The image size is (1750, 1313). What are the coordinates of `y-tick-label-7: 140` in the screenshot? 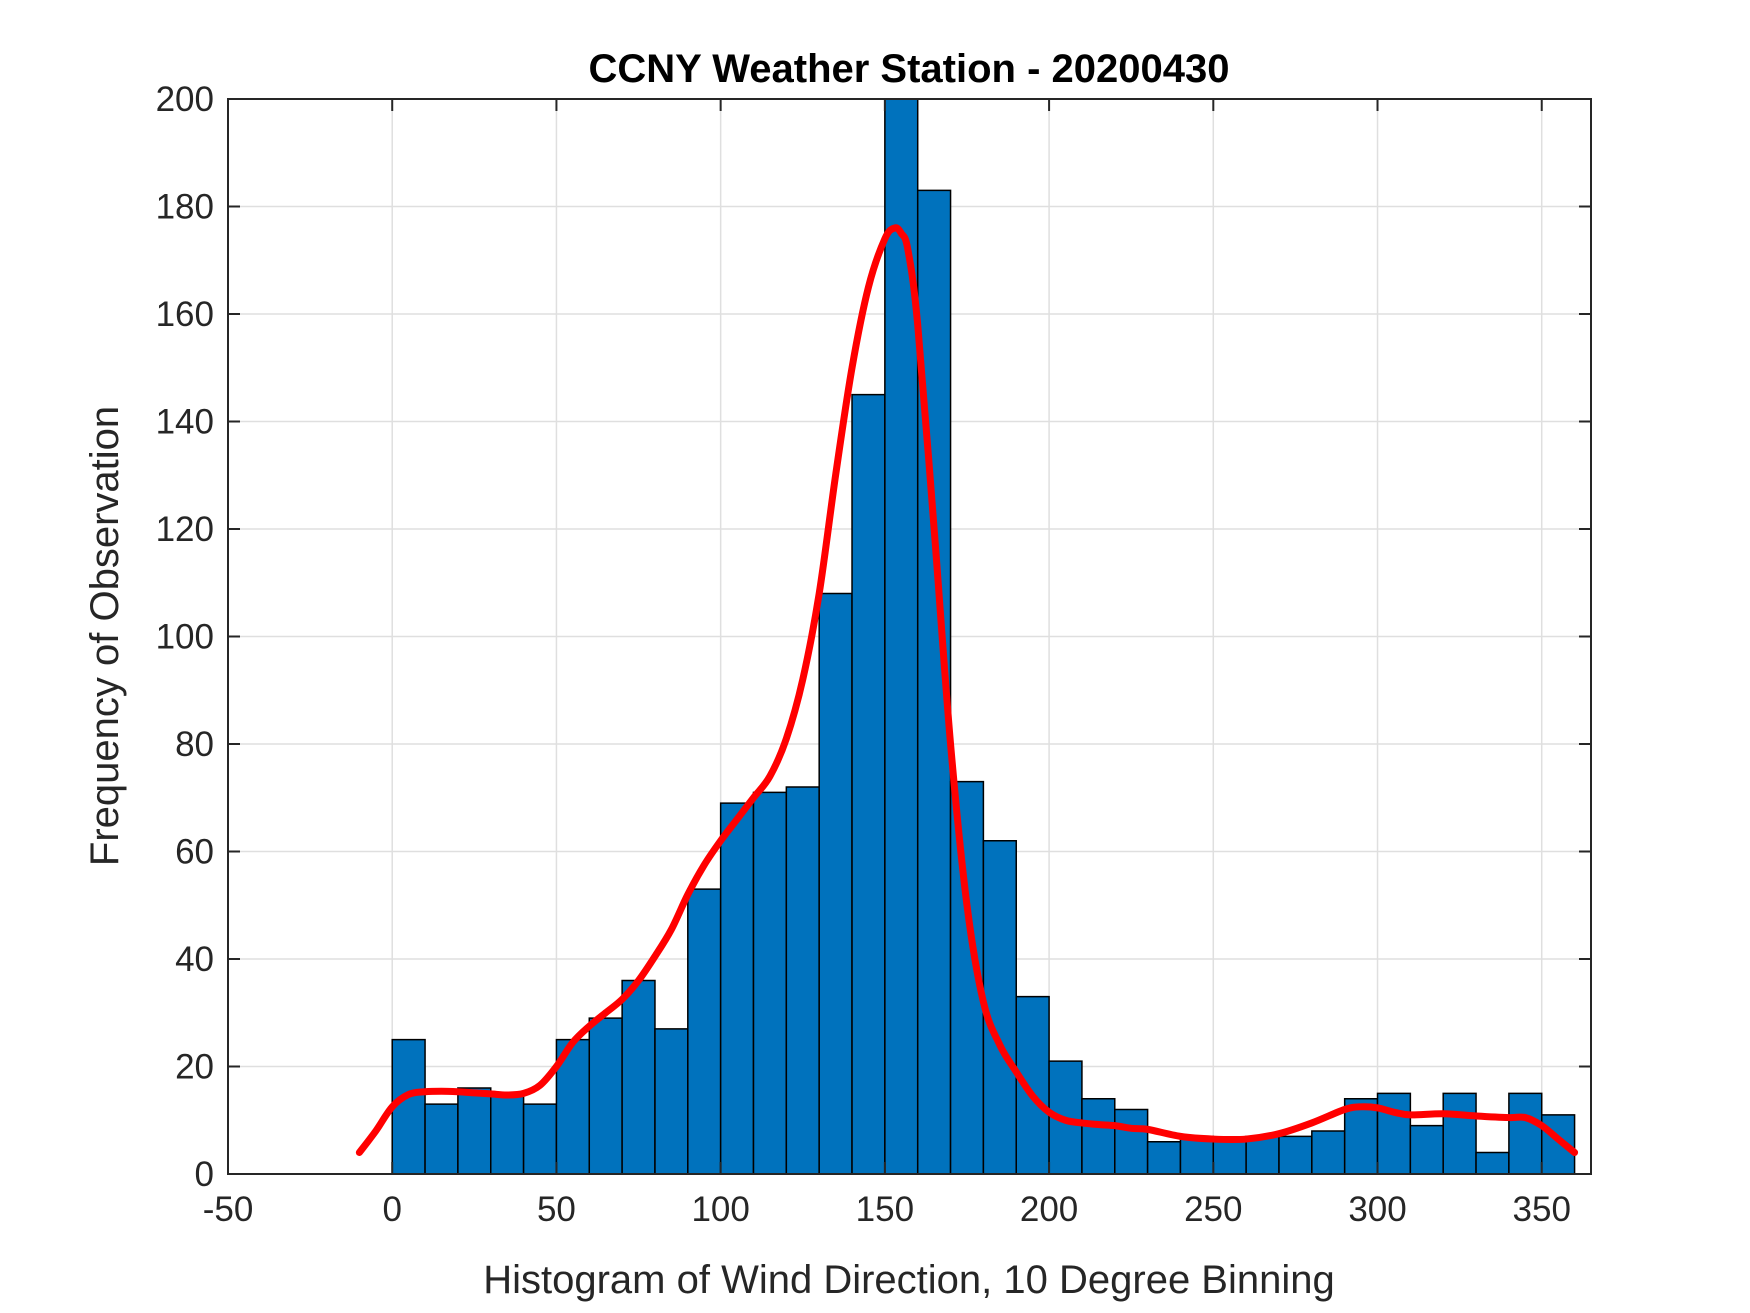 It's located at (185, 422).